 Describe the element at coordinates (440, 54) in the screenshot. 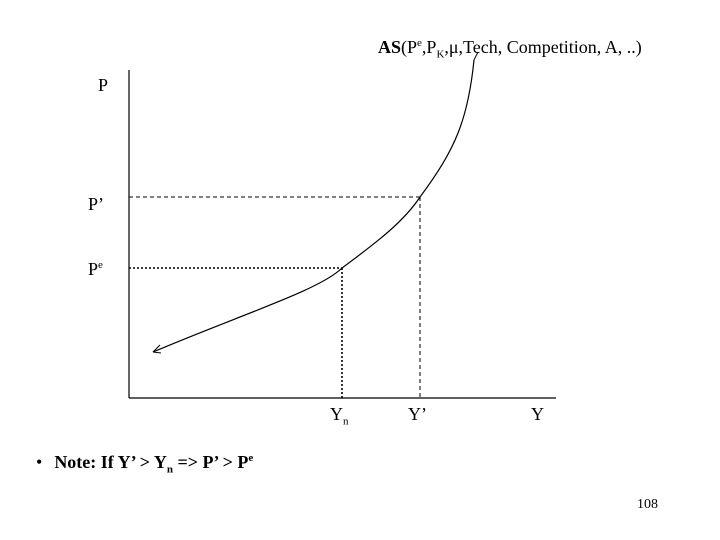

I see `as-label-sub-k: K` at that location.